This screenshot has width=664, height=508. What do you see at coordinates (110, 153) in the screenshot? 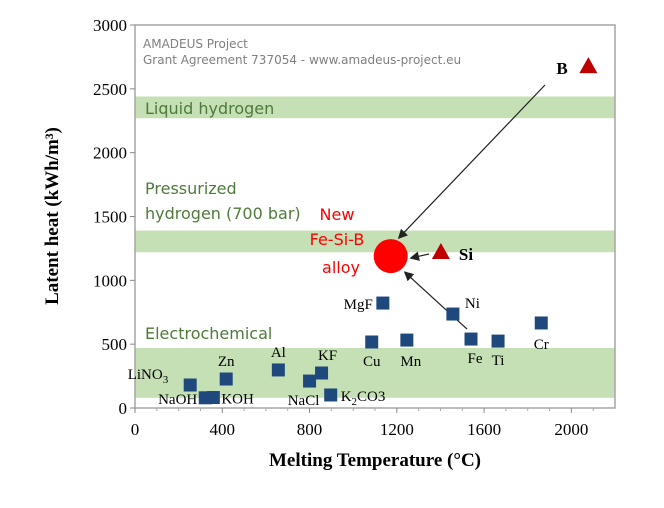
I see `y-tick-label: 2000` at bounding box center [110, 153].